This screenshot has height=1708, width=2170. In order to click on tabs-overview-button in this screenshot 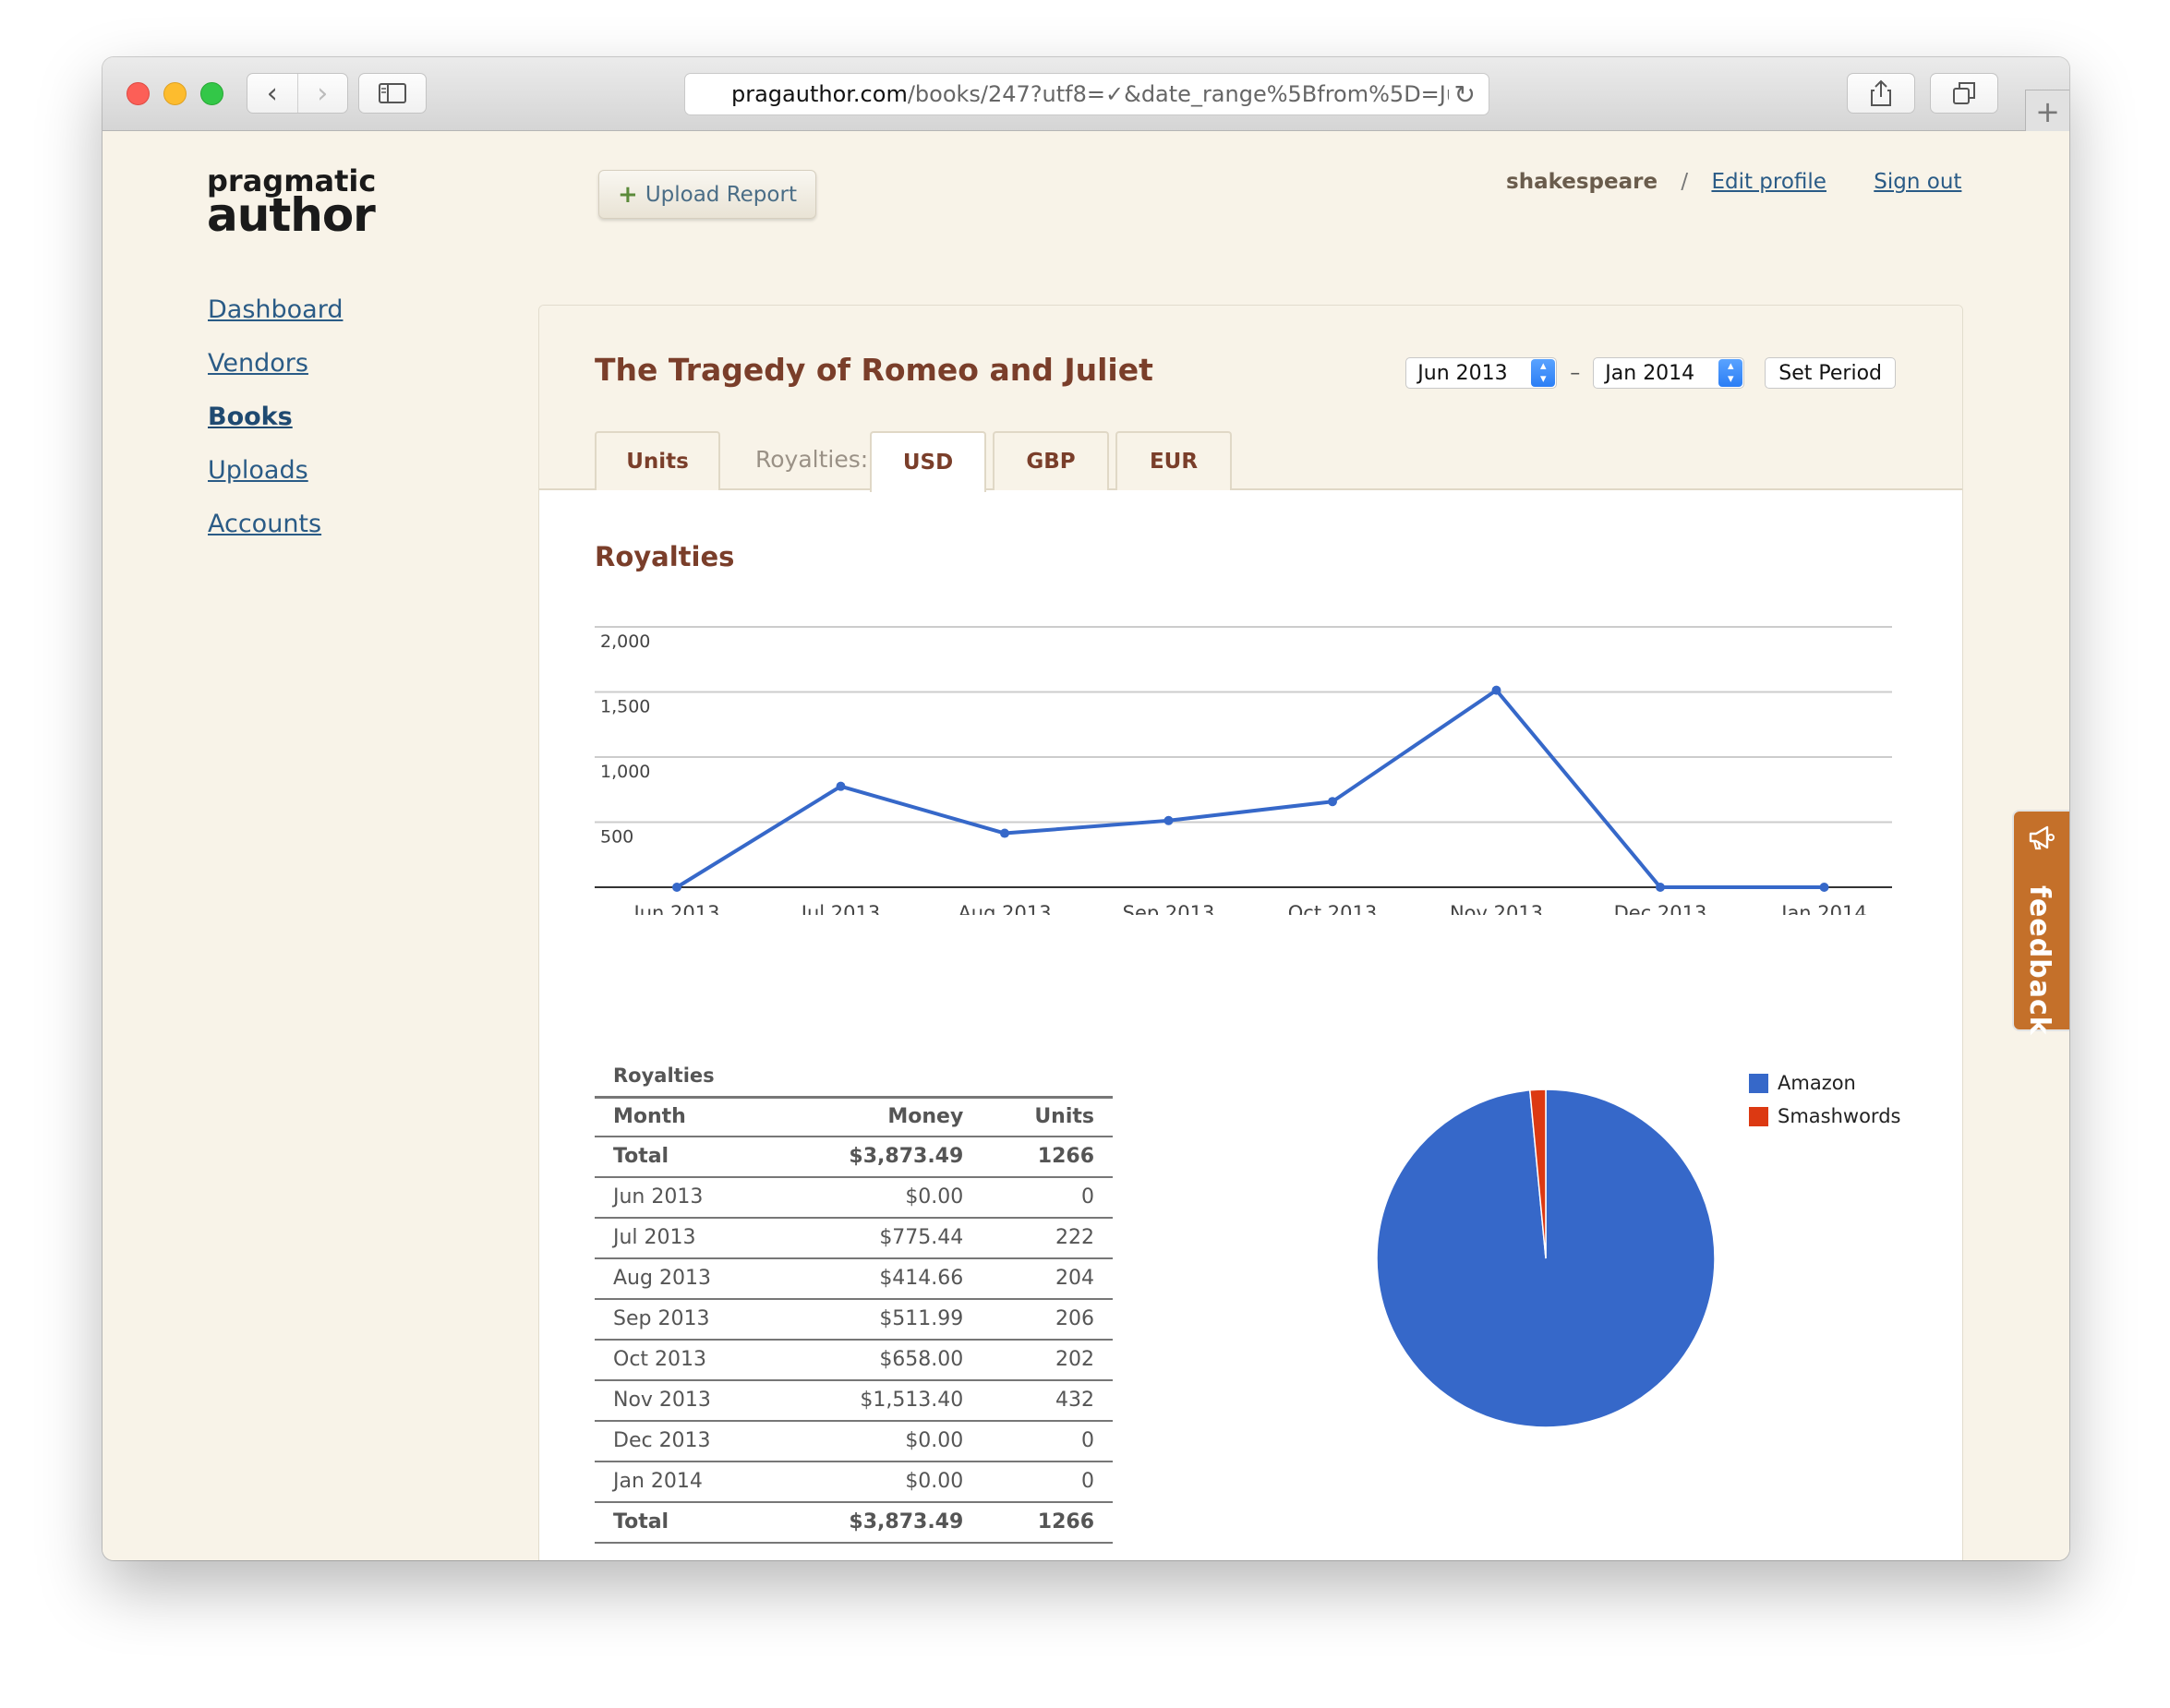, I will do `click(1964, 93)`.